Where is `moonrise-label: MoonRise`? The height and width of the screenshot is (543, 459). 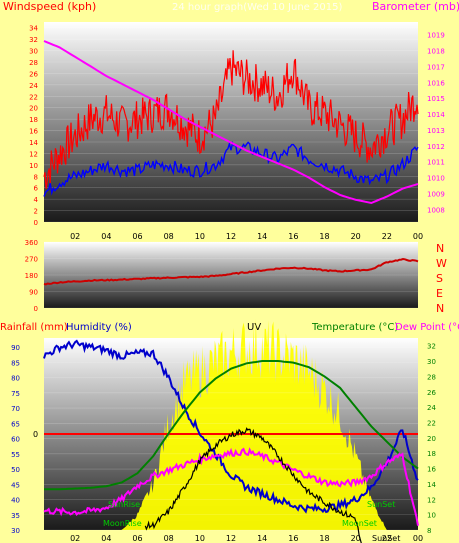
moonrise-label: MoonRise is located at coordinates (122, 523).